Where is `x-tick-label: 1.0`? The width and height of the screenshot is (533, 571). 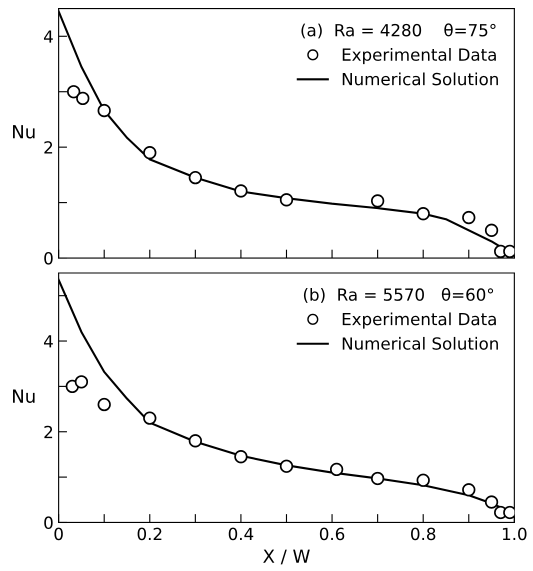 x-tick-label: 1.0 is located at coordinates (514, 534).